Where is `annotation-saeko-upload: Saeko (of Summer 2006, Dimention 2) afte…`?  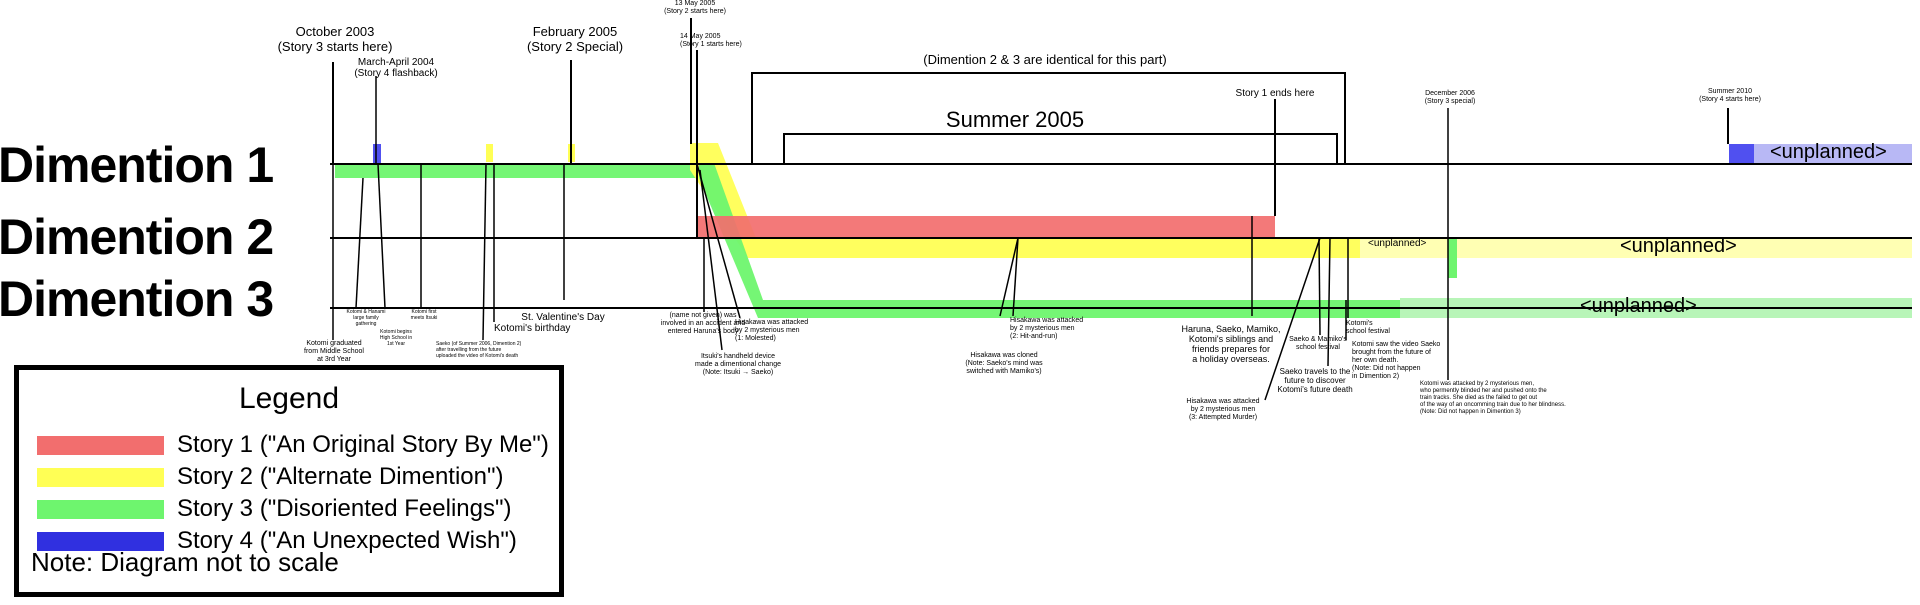
annotation-saeko-upload: Saeko (of Summer 2006, Dimention 2) afte… is located at coordinates (479, 350).